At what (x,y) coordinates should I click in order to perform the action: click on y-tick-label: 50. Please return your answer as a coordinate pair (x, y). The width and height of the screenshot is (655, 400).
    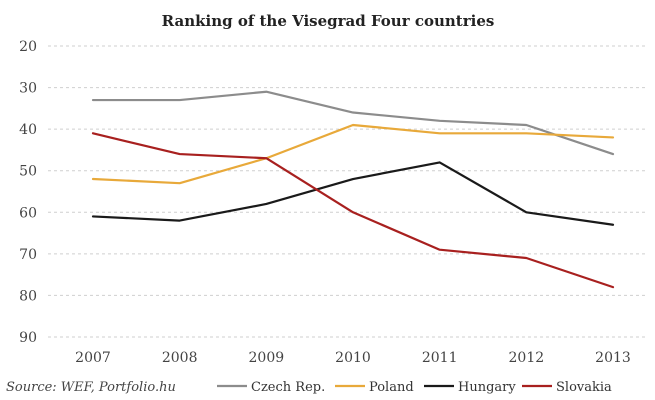
    Looking at the image, I should click on (28, 172).